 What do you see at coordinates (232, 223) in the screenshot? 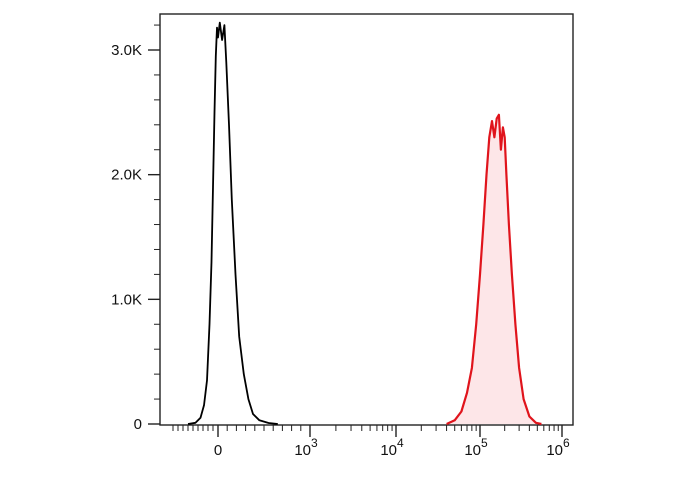
I see `series-0-line` at bounding box center [232, 223].